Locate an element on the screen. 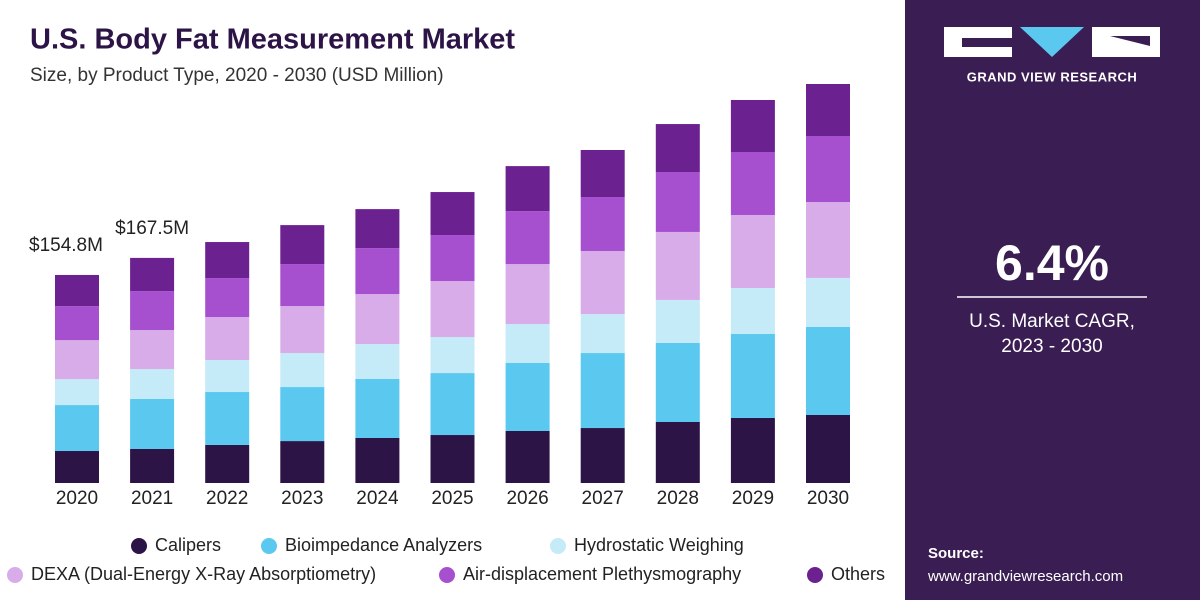 This screenshot has height=605, width=1200. chart-title: U.S. Body Fat Measurement Market is located at coordinates (272, 40).